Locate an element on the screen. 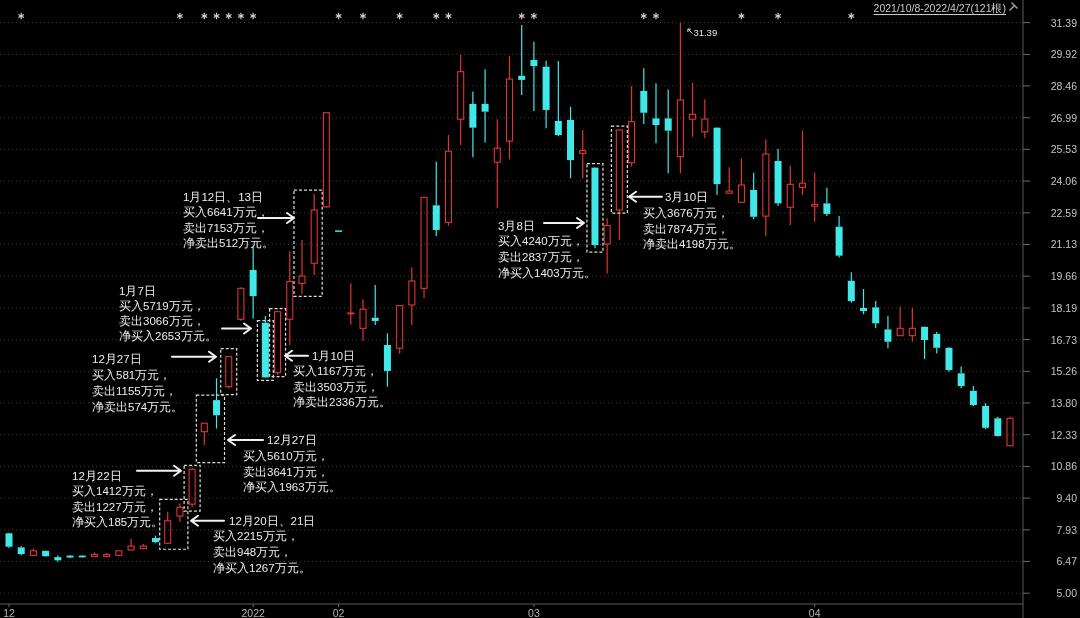  x-tick-label: 03 is located at coordinates (534, 612).